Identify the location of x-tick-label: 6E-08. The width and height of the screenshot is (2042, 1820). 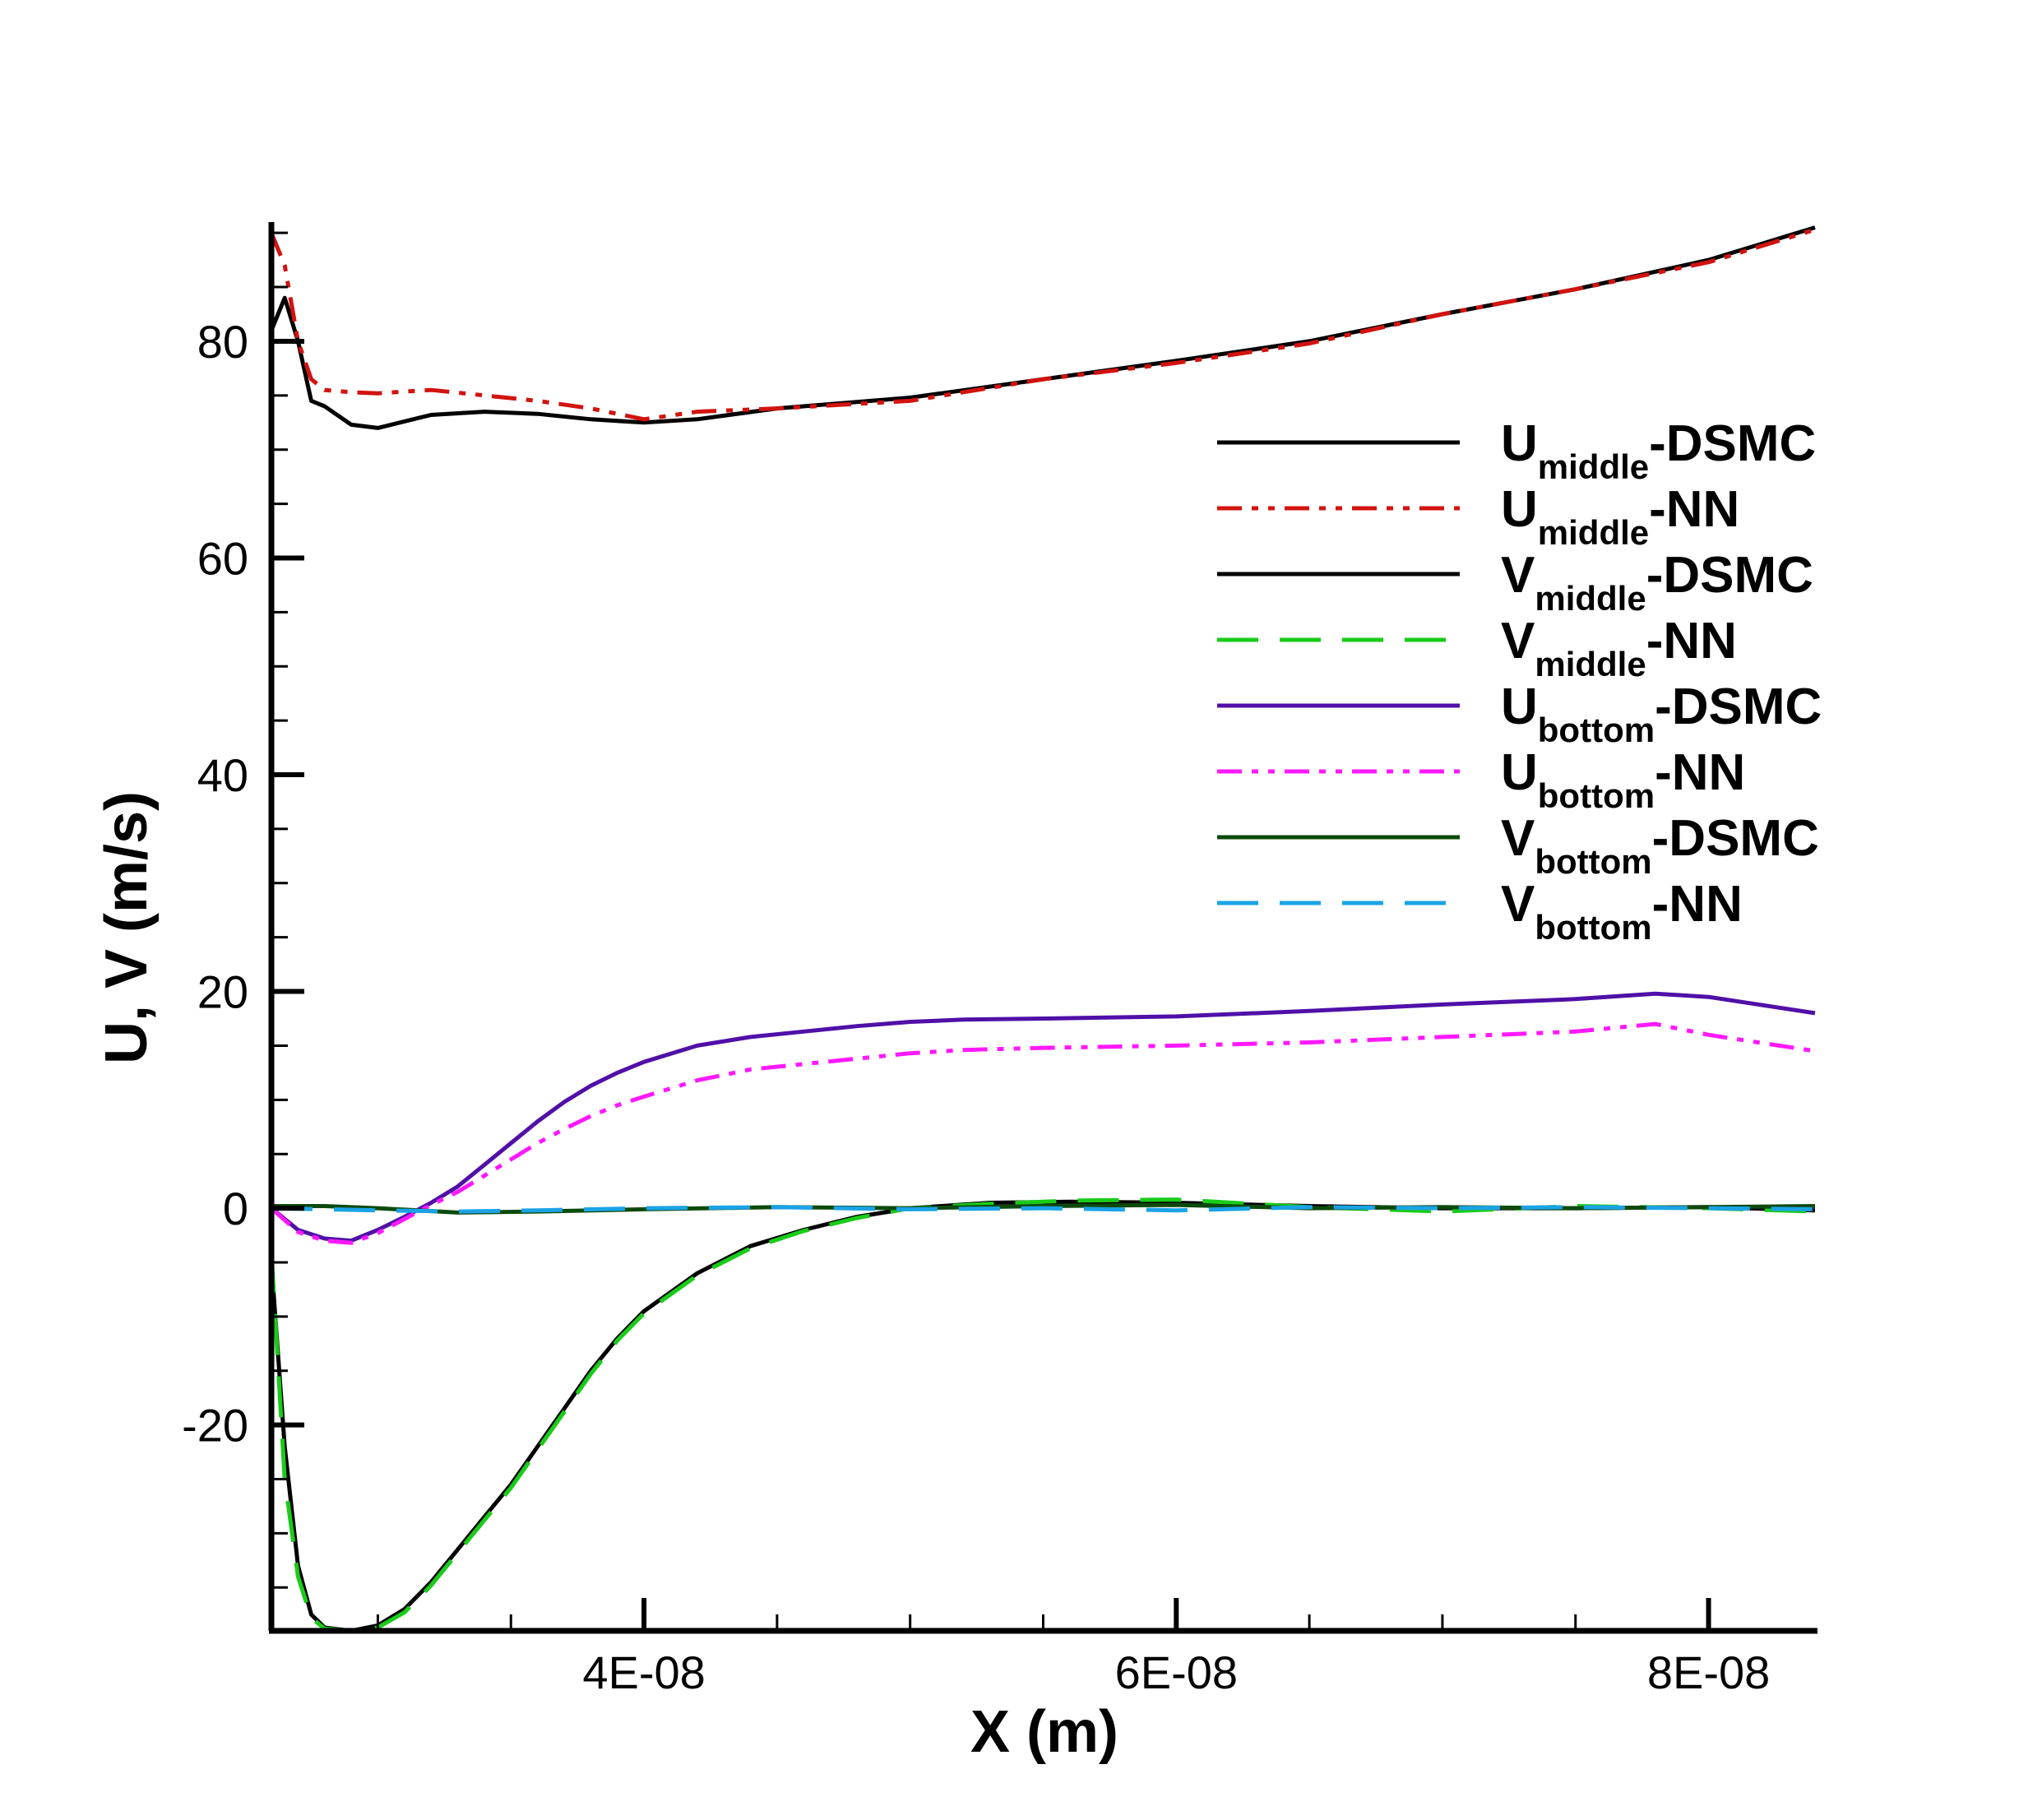
(1176, 1672).